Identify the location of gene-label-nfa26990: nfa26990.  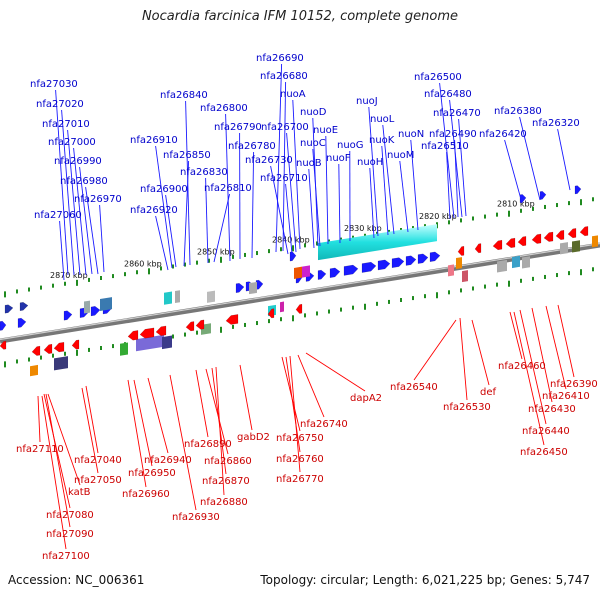
(78, 161).